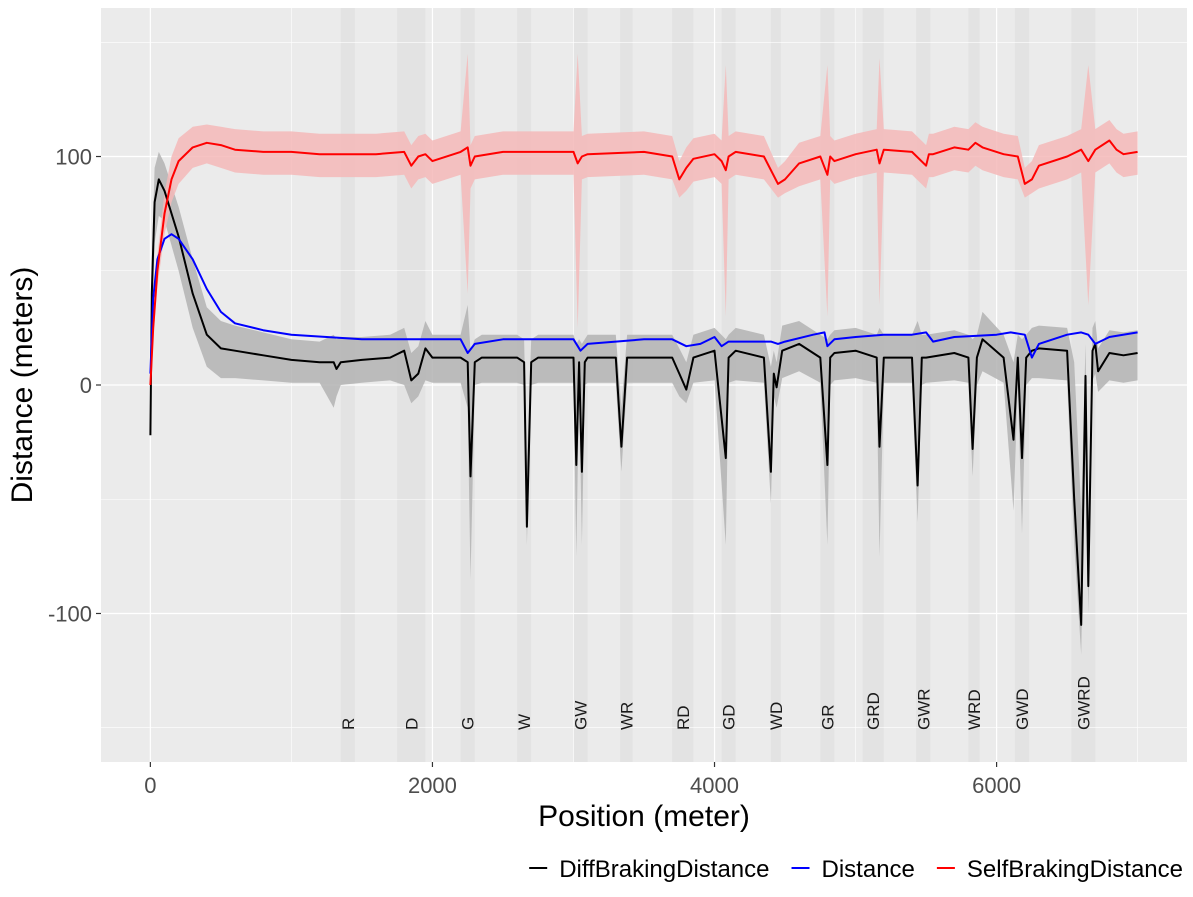 This screenshot has width=1193, height=897. I want to click on series-line-distance, so click(643, 303).